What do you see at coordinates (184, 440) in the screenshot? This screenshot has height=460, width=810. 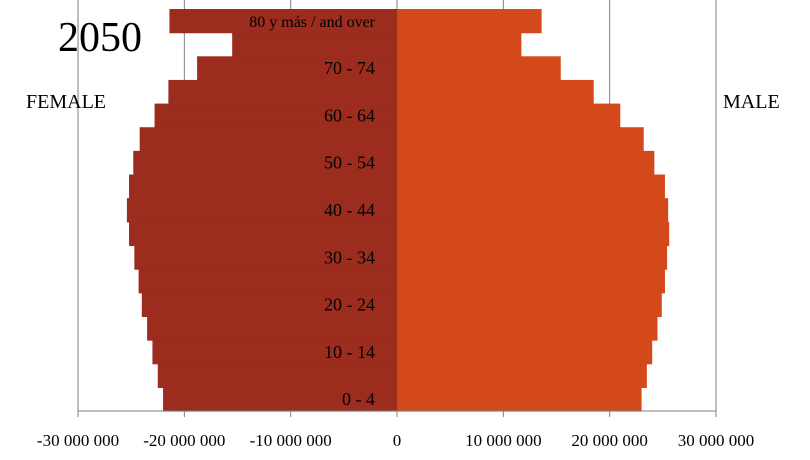 I see `x-tick-label: -20 000 000` at bounding box center [184, 440].